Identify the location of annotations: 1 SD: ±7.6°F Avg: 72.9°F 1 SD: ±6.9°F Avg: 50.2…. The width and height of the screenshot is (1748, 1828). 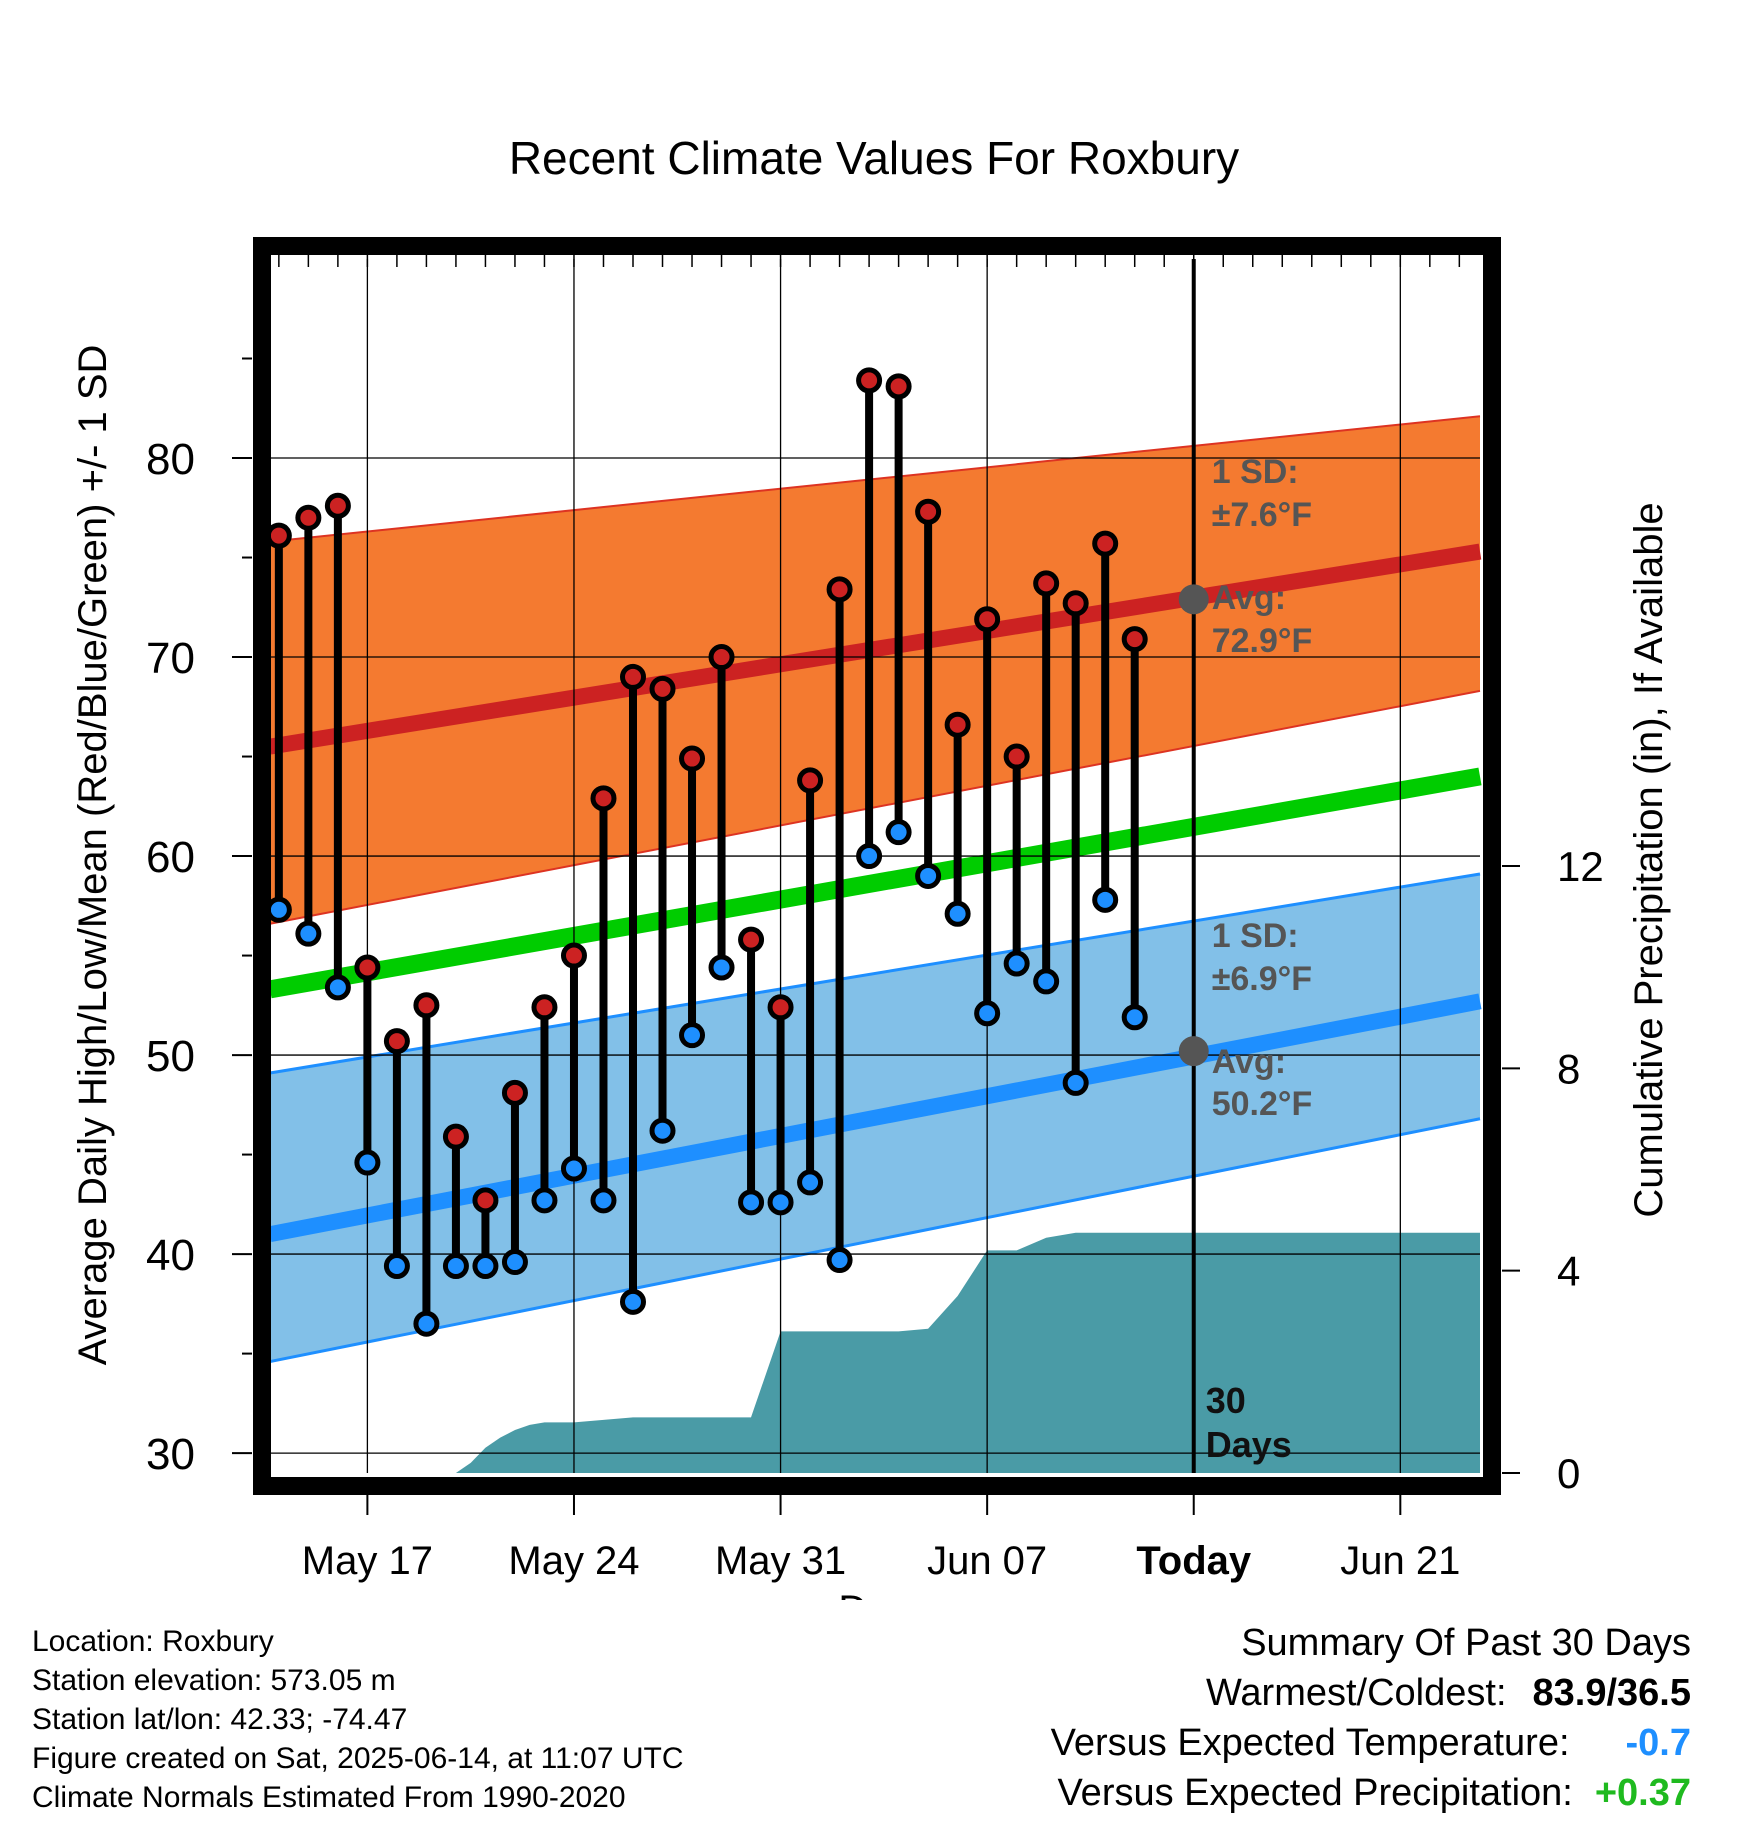
(1245, 959).